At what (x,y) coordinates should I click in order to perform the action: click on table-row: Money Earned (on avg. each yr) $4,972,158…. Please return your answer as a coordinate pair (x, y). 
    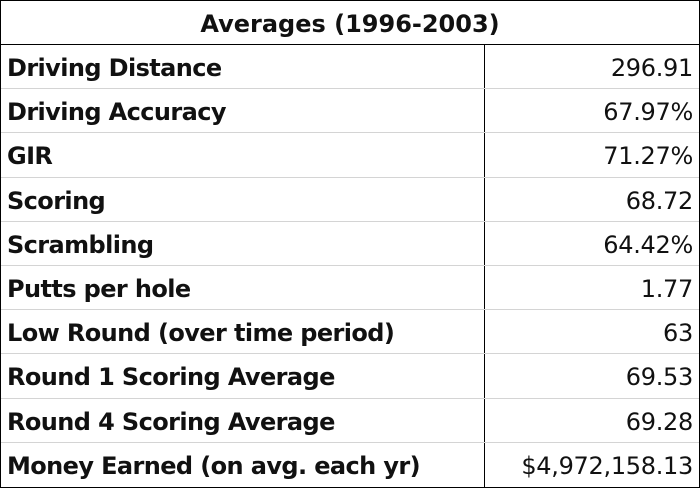
    Looking at the image, I should click on (350, 465).